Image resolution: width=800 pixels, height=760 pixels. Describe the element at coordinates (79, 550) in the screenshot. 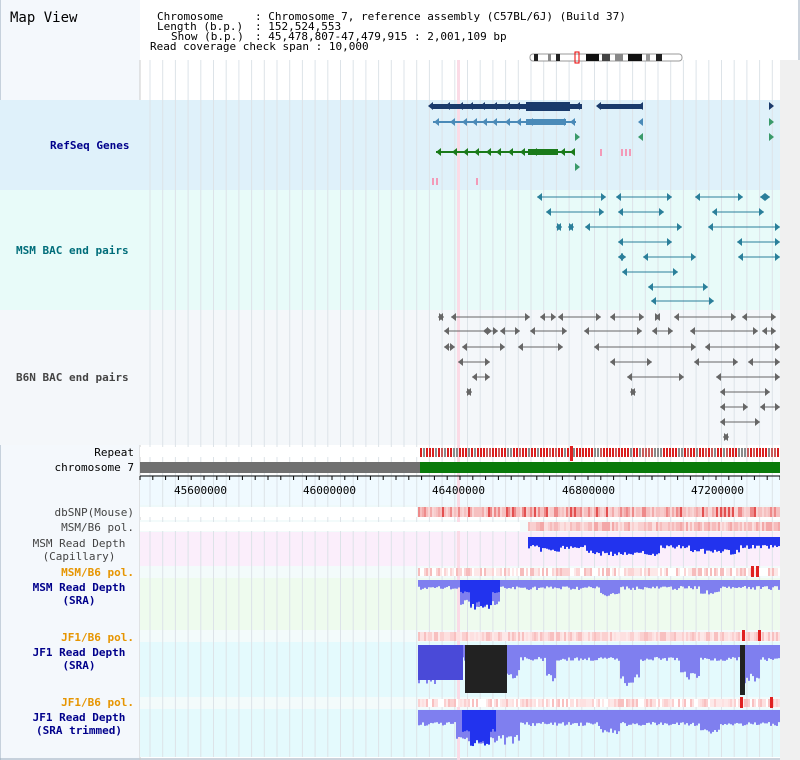

I see `track-label-msm-read-depth-cap: MSM Read Depth (Capillary)` at that location.